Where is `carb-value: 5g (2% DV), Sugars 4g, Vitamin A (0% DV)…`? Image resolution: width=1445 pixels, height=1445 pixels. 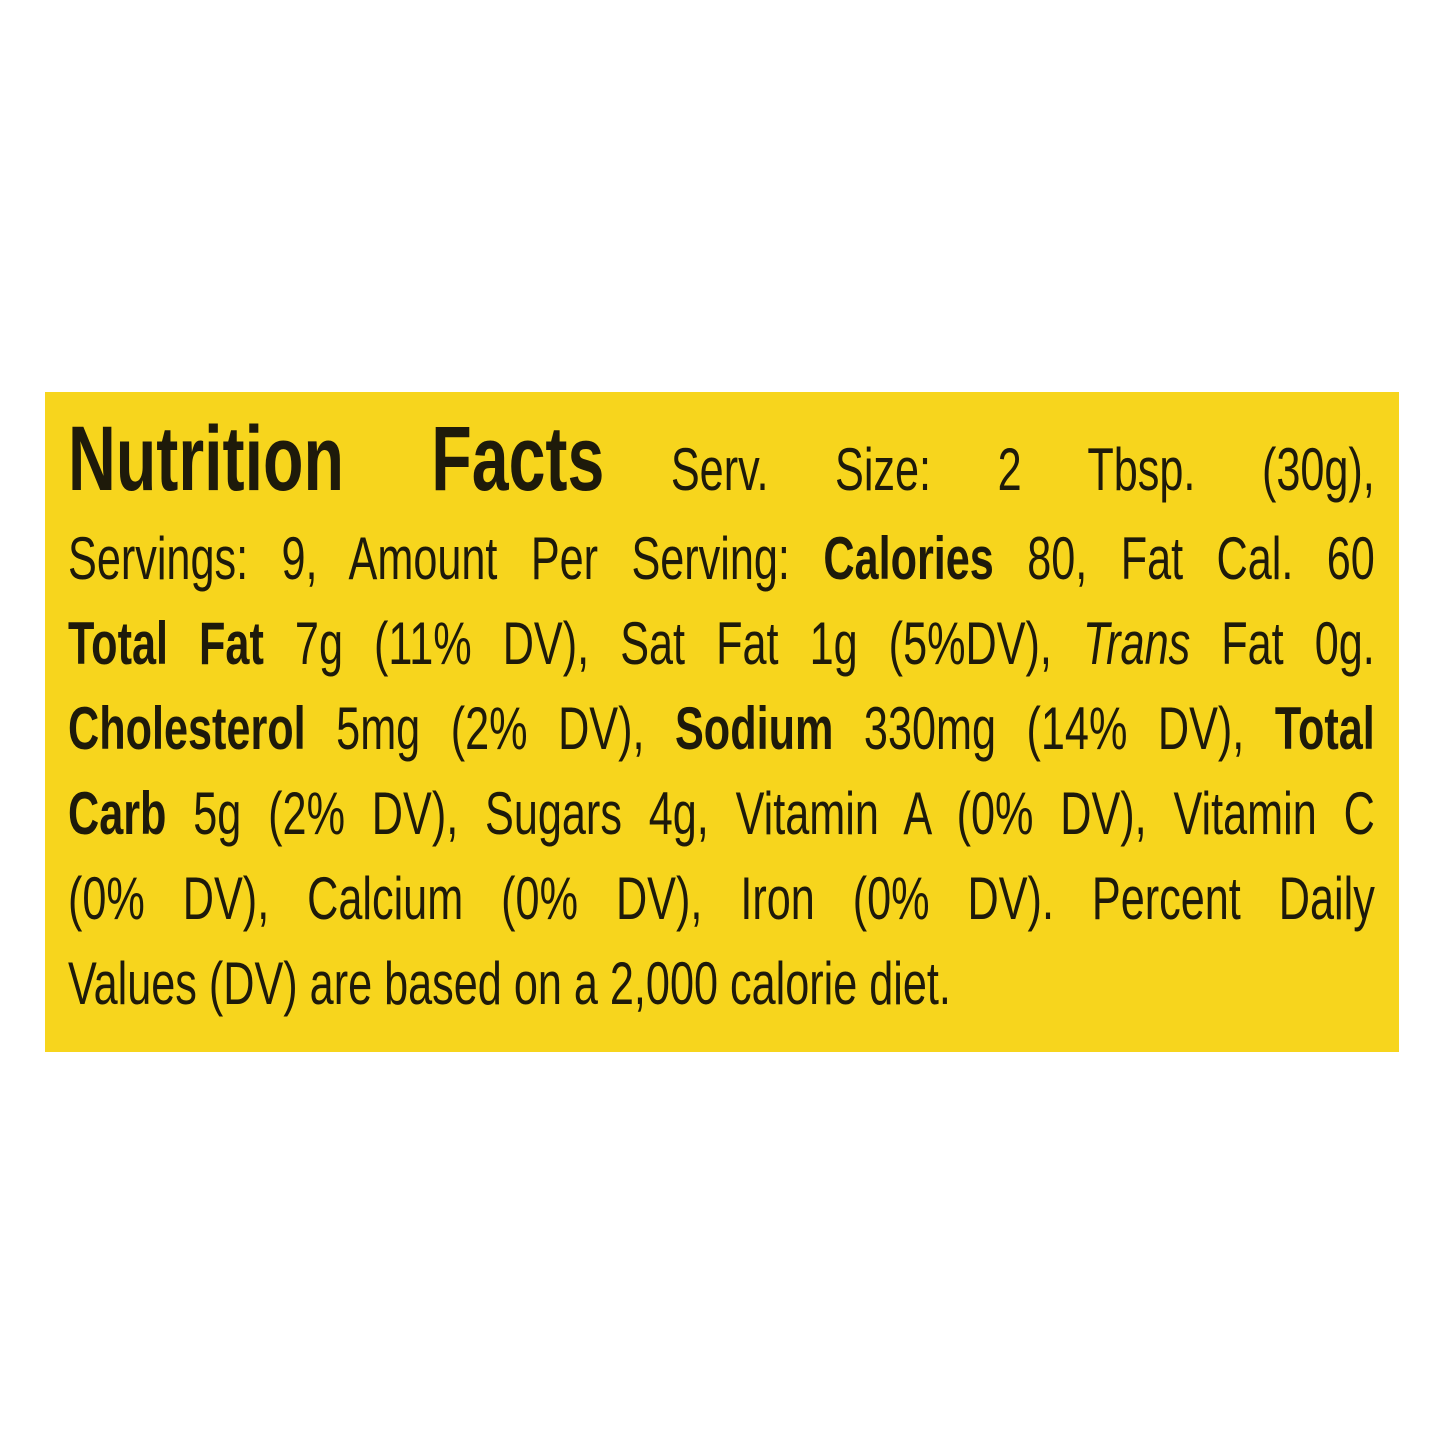
carb-value: 5g (2% DV), Sugars 4g, Vitamin A (0% DV)… is located at coordinates (784, 813).